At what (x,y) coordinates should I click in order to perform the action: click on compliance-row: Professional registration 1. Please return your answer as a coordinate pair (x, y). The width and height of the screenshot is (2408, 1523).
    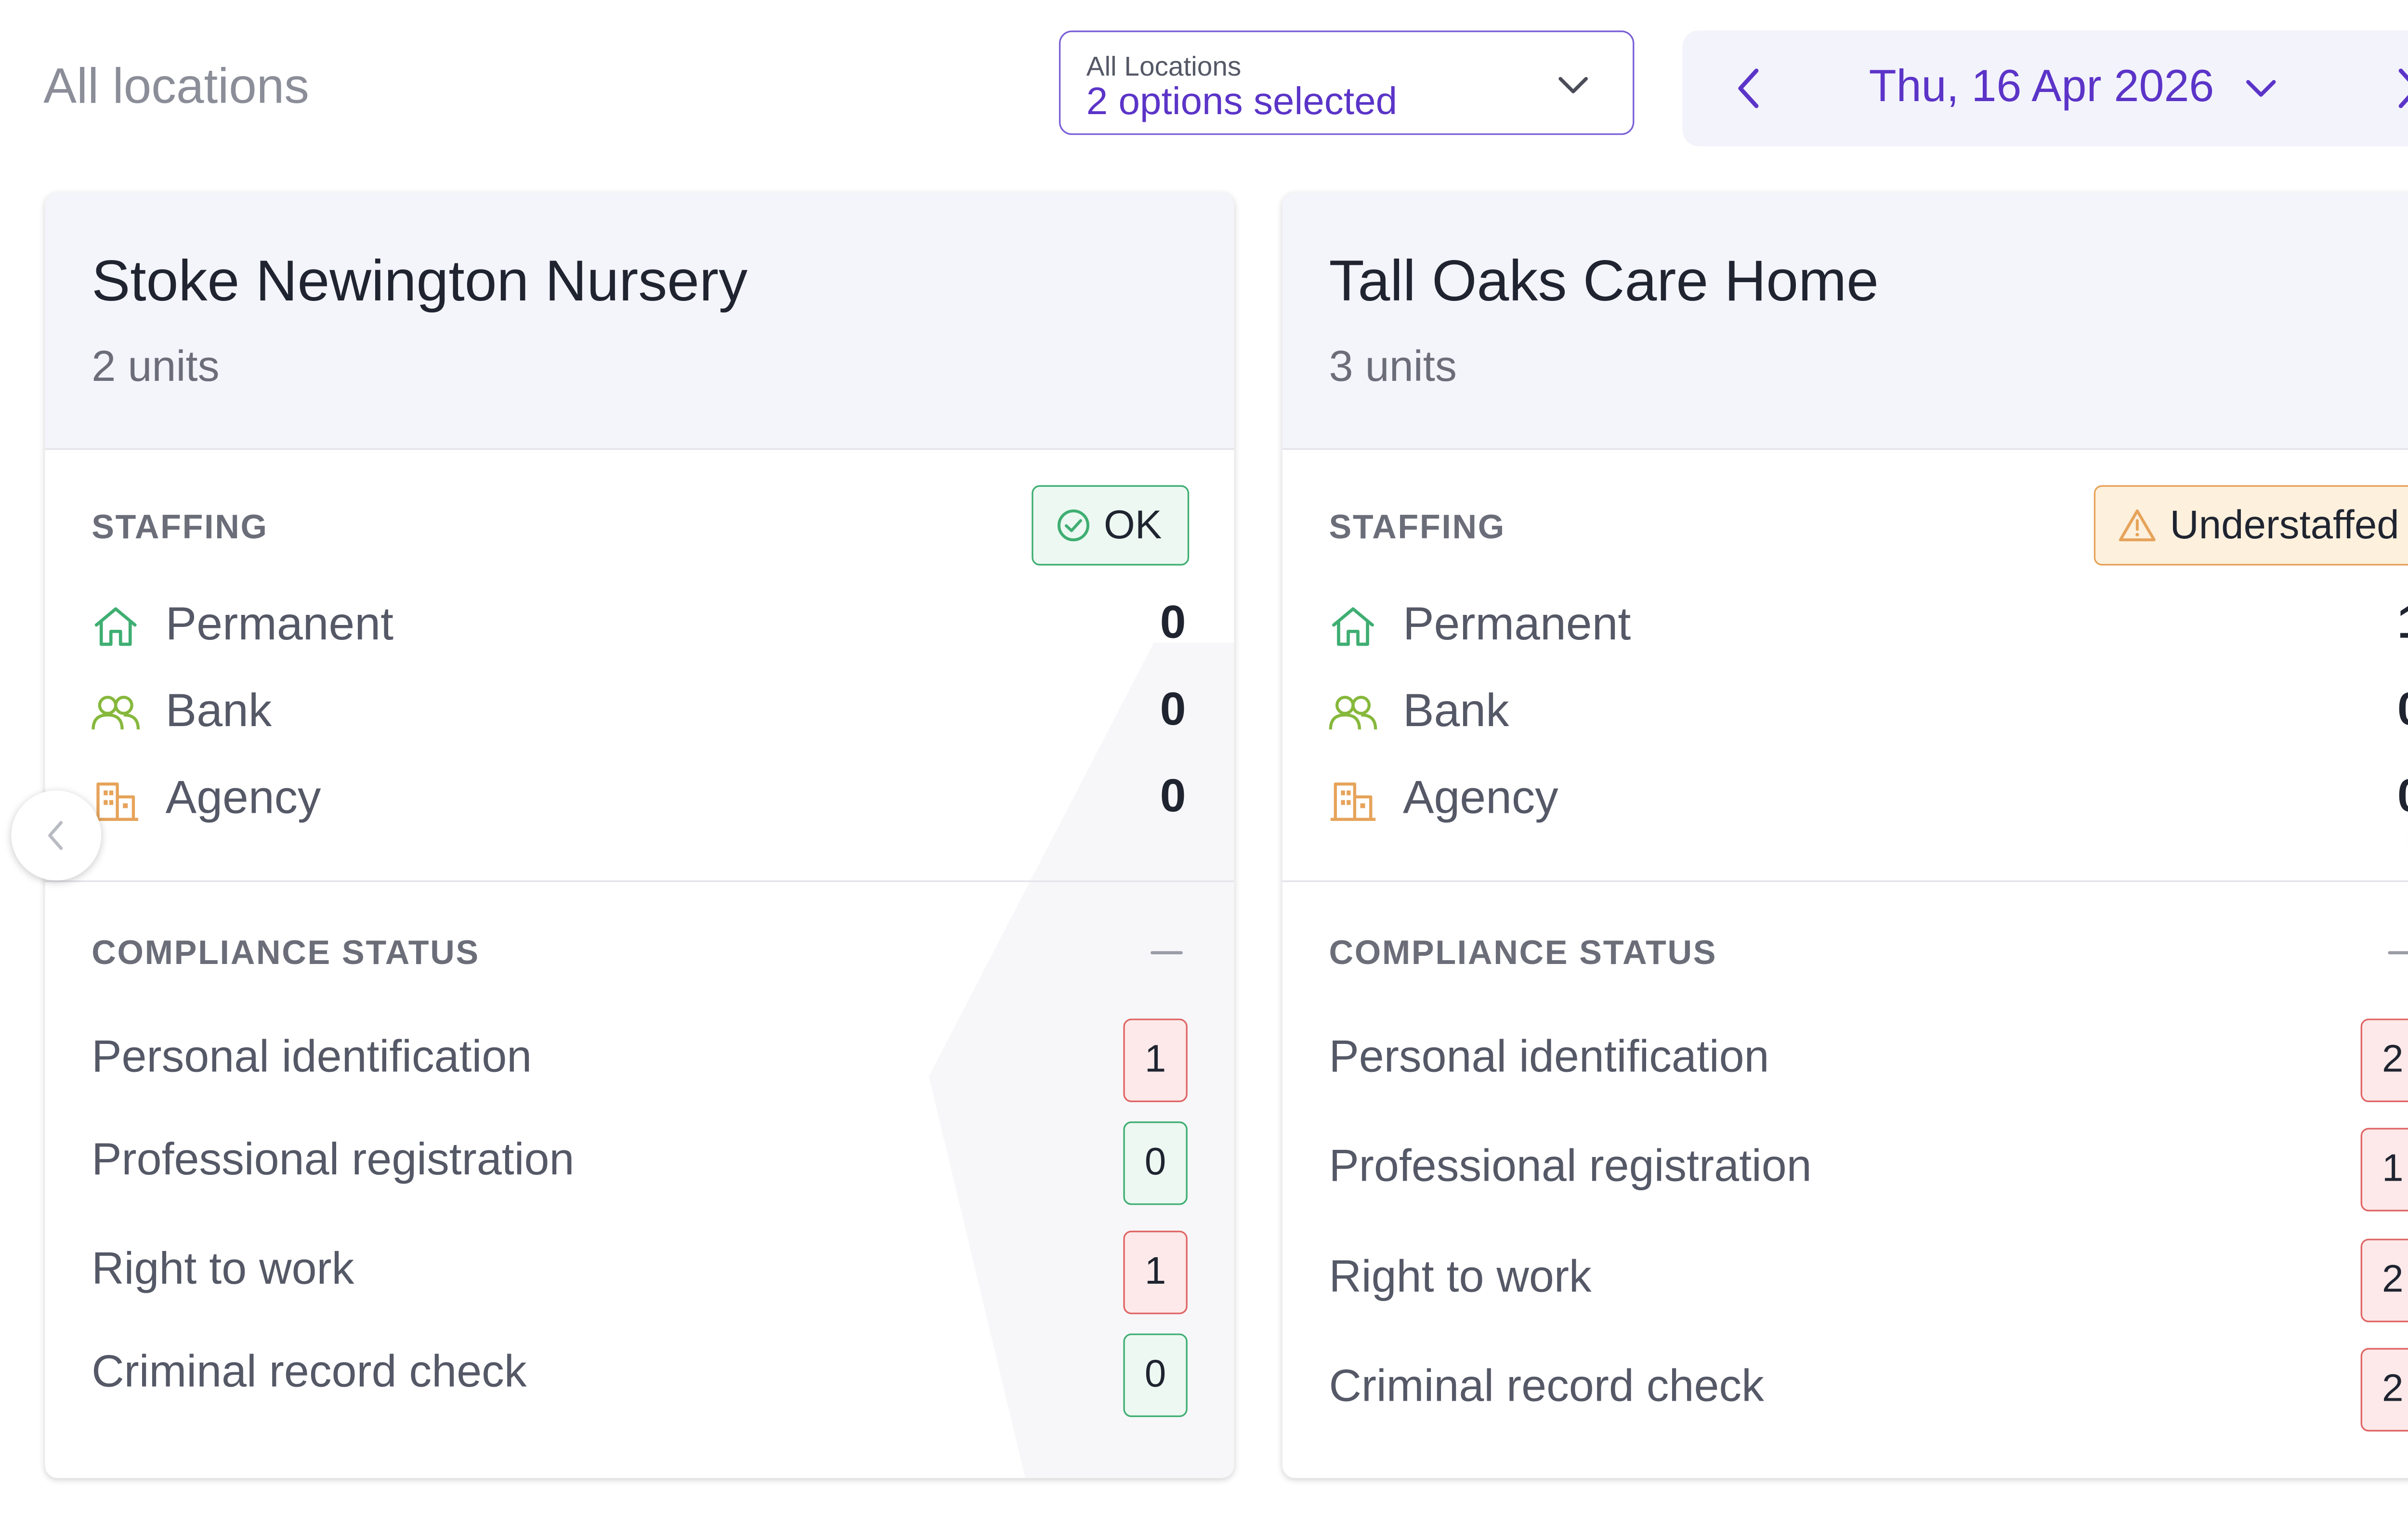
    Looking at the image, I should click on (1868, 1169).